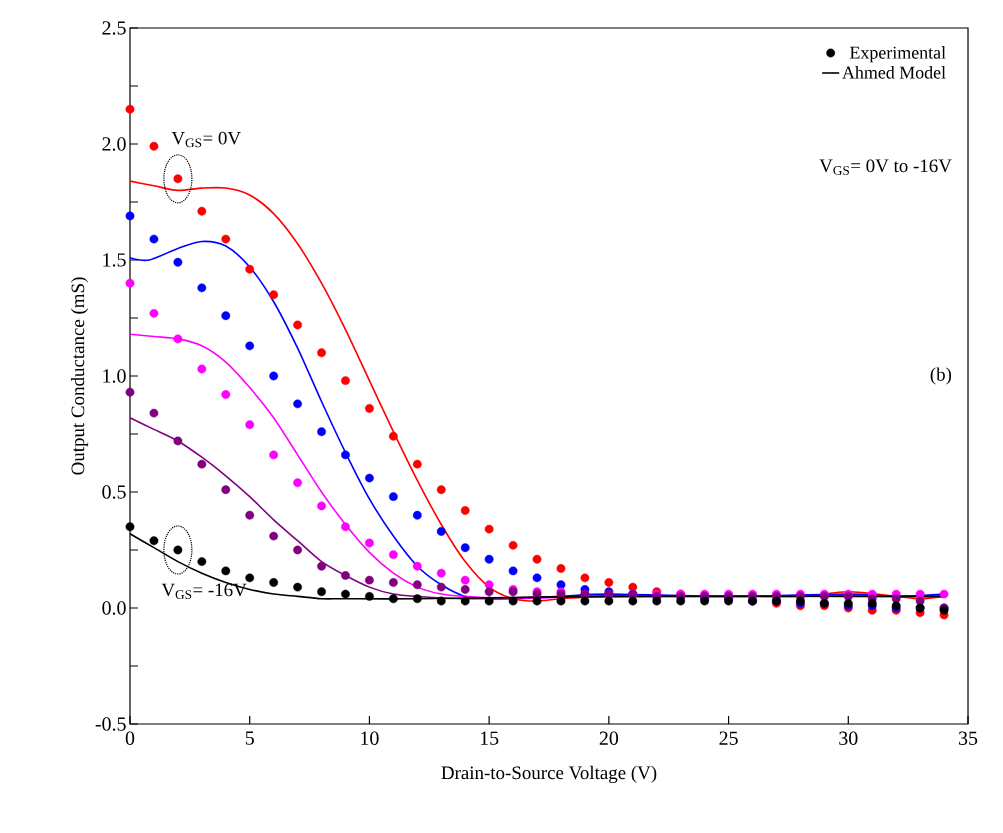 Image resolution: width=1003 pixels, height=833 pixels. What do you see at coordinates (609, 738) in the screenshot?
I see `x-tick-label: 20` at bounding box center [609, 738].